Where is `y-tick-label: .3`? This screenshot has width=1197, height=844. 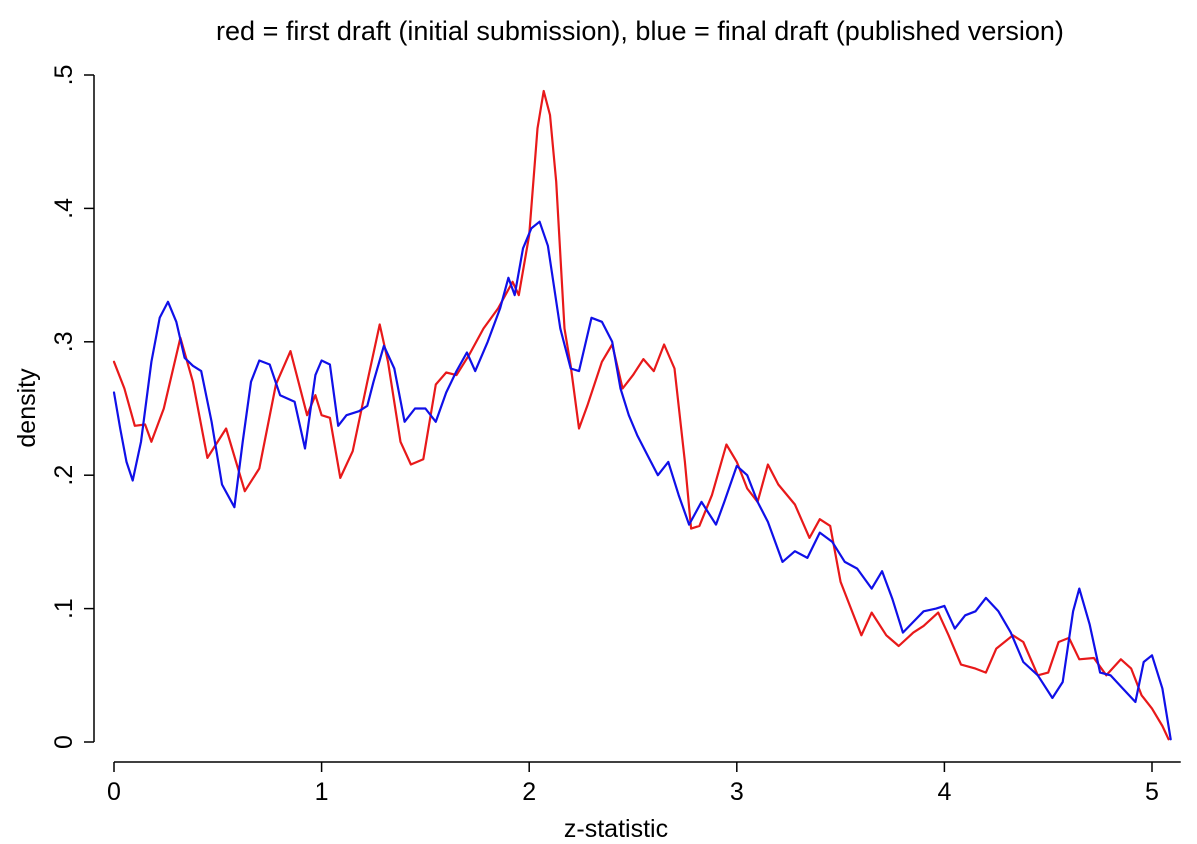 y-tick-label: .3 is located at coordinates (64, 341).